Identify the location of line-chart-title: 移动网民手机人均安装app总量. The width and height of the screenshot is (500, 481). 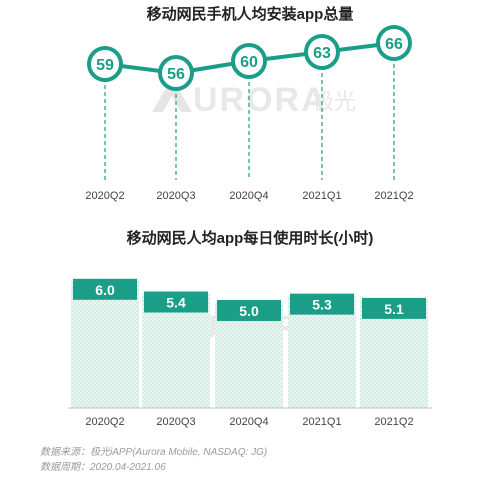
(250, 14).